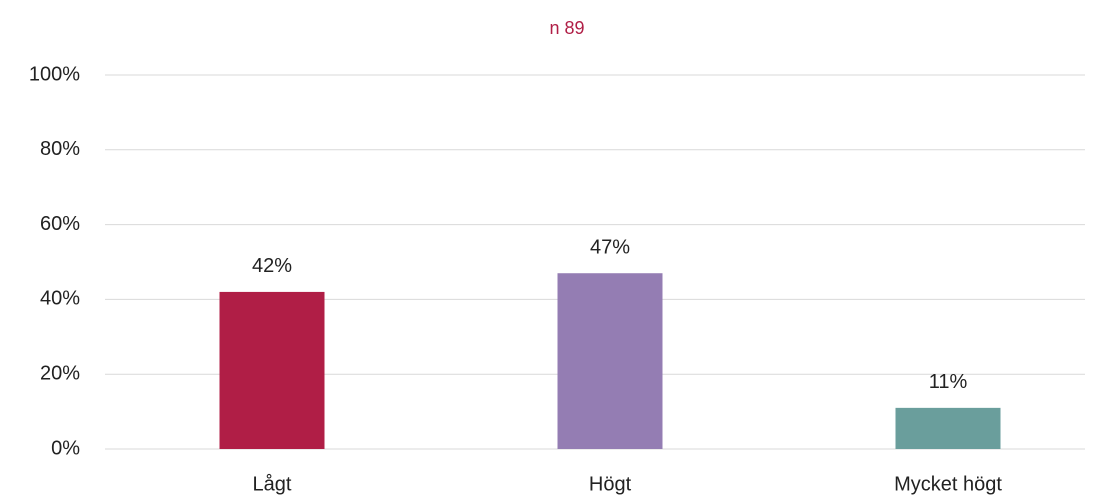 This screenshot has height=499, width=1103. I want to click on y-tick-label: 20%, so click(60, 373).